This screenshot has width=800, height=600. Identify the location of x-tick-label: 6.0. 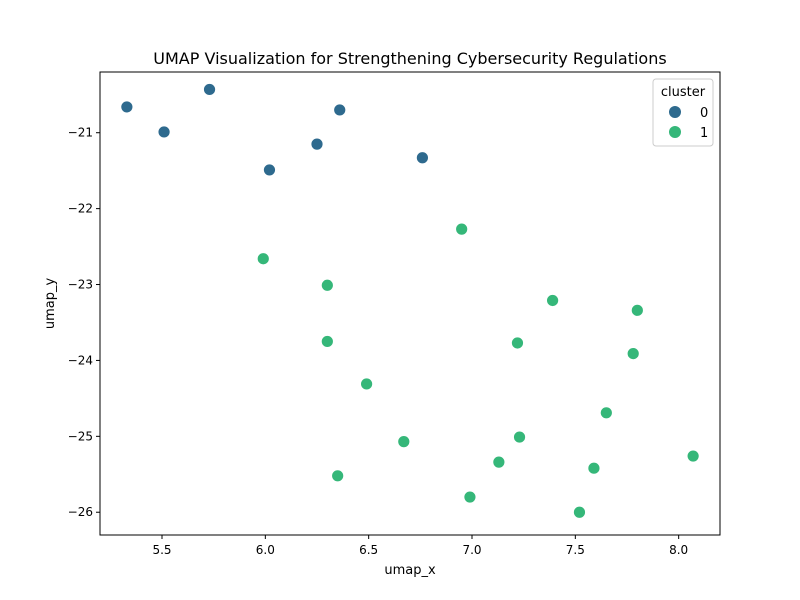
(265, 550).